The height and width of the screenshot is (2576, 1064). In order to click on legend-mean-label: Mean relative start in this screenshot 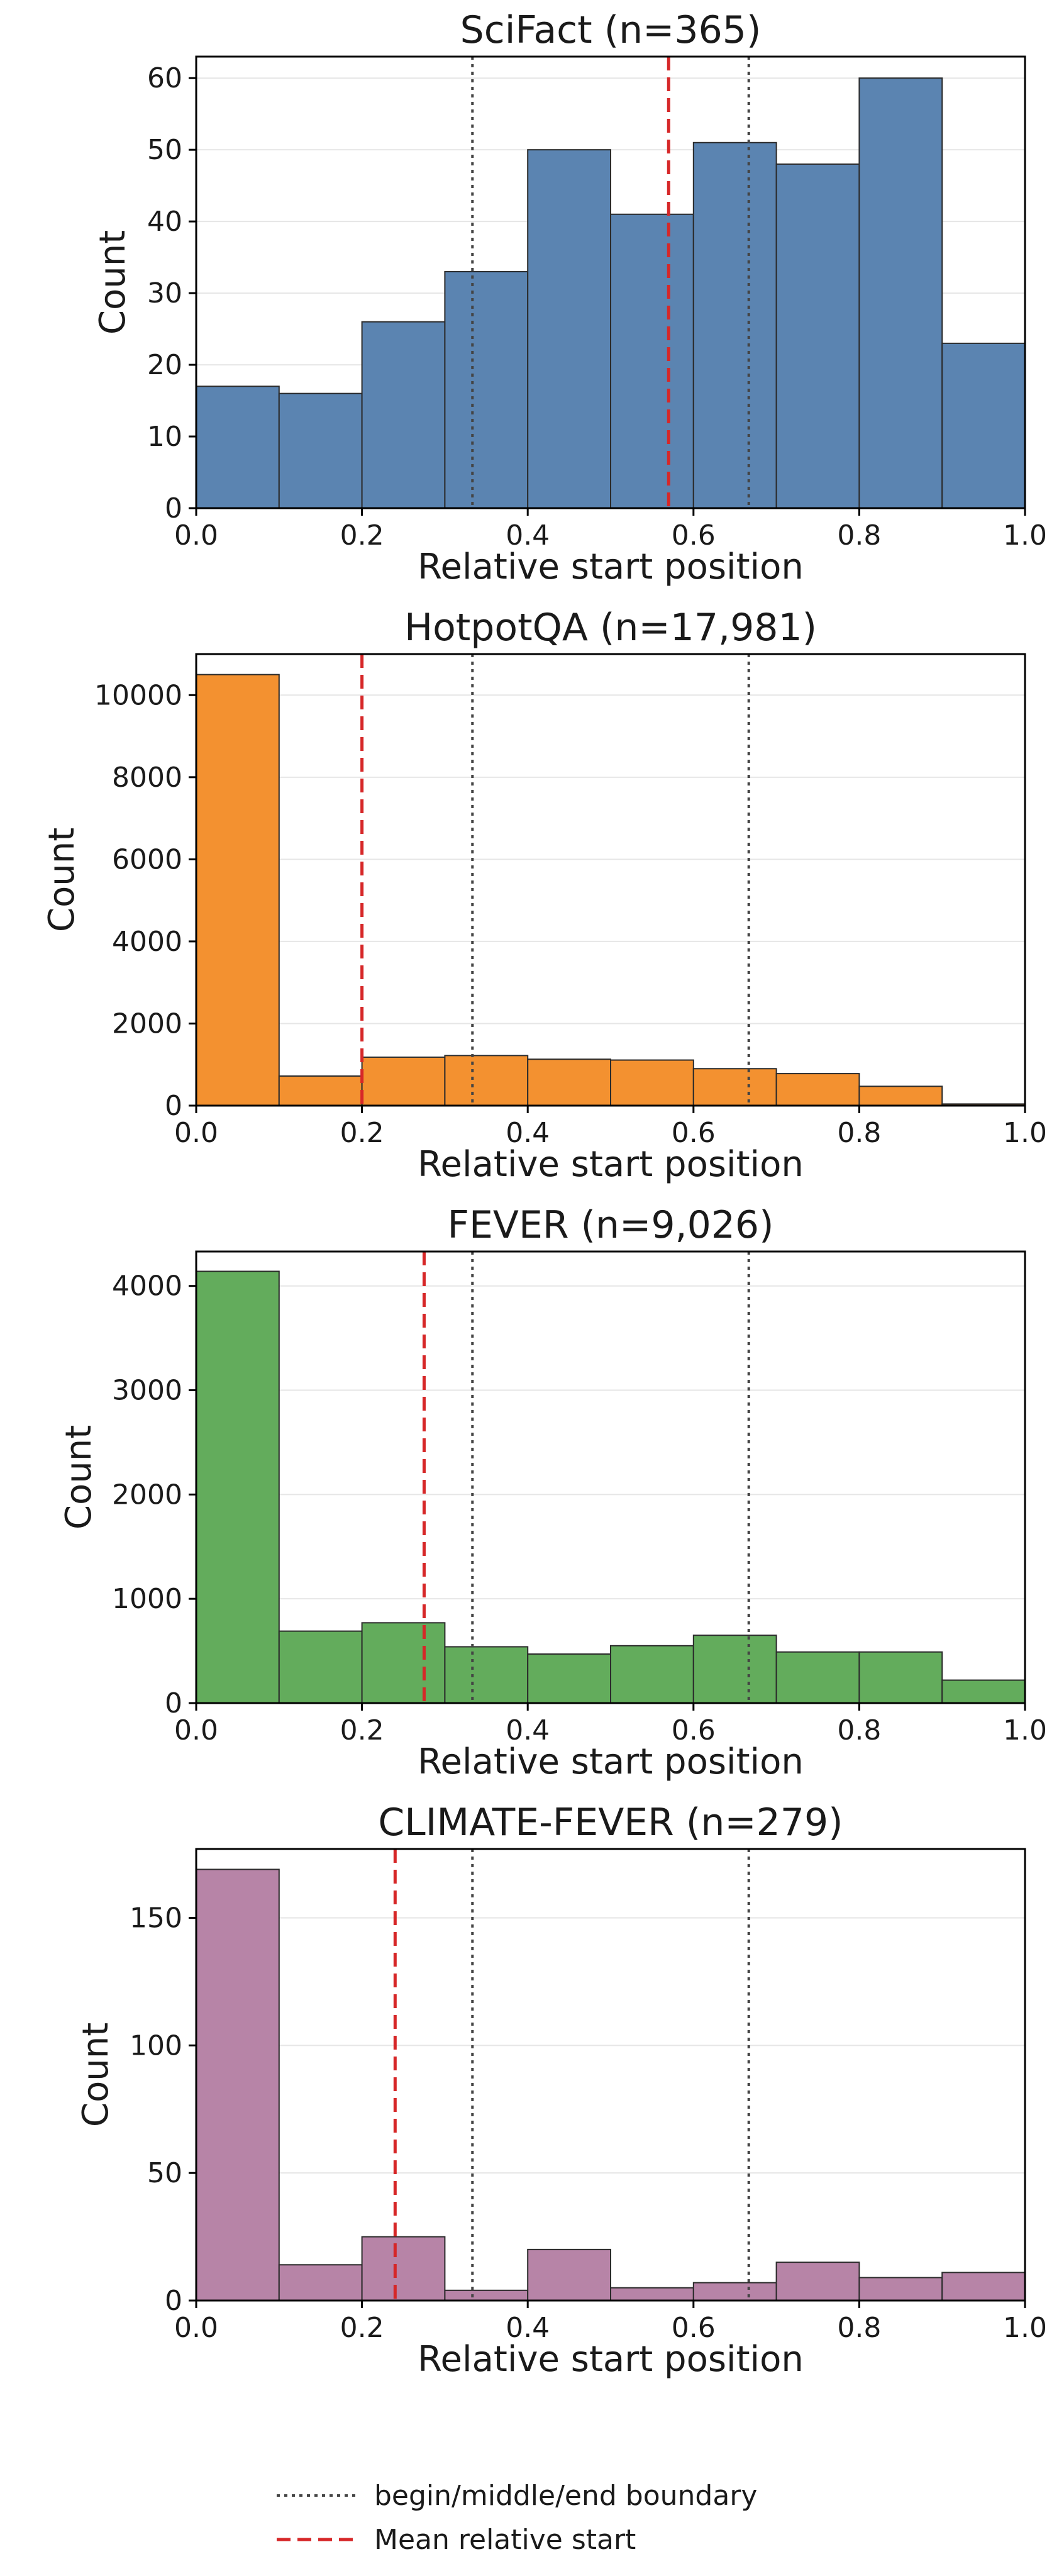, I will do `click(505, 2540)`.